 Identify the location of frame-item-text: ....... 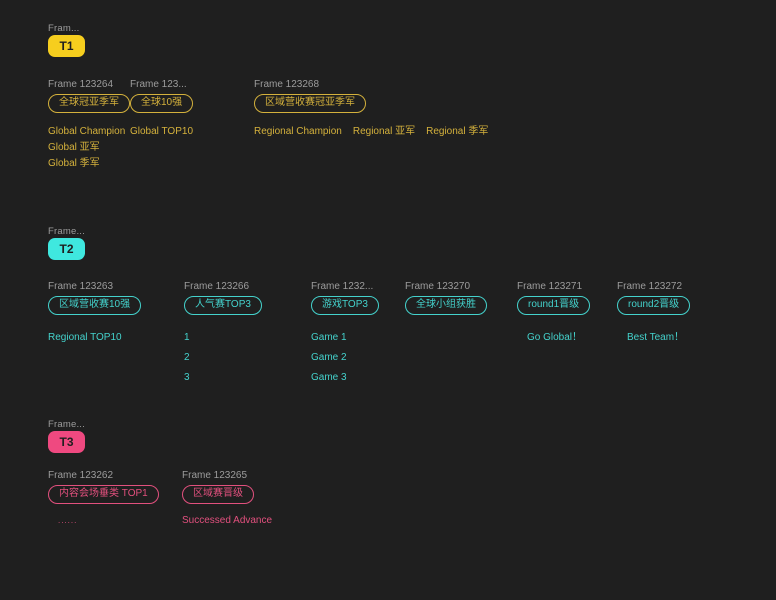
(68, 520).